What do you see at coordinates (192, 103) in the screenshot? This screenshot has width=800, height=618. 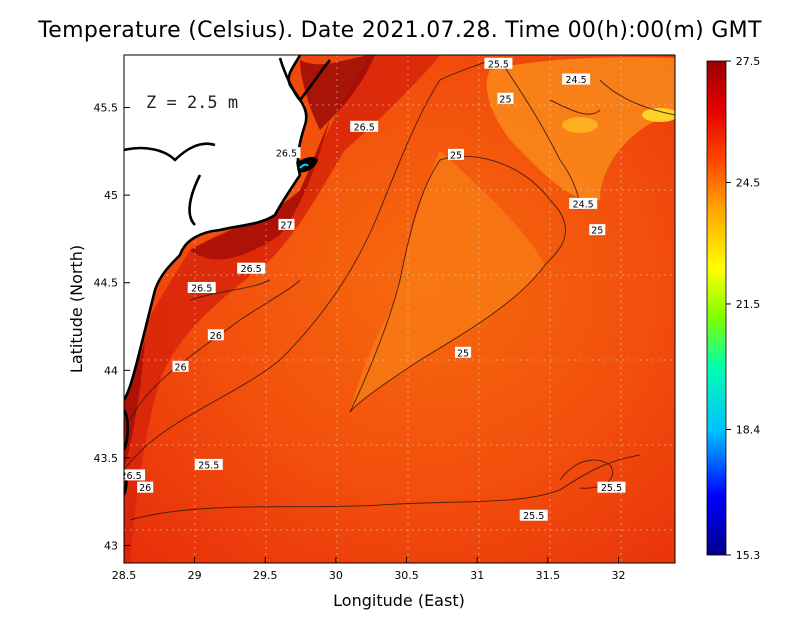 I see `depth-label: Z = 2.5 m` at bounding box center [192, 103].